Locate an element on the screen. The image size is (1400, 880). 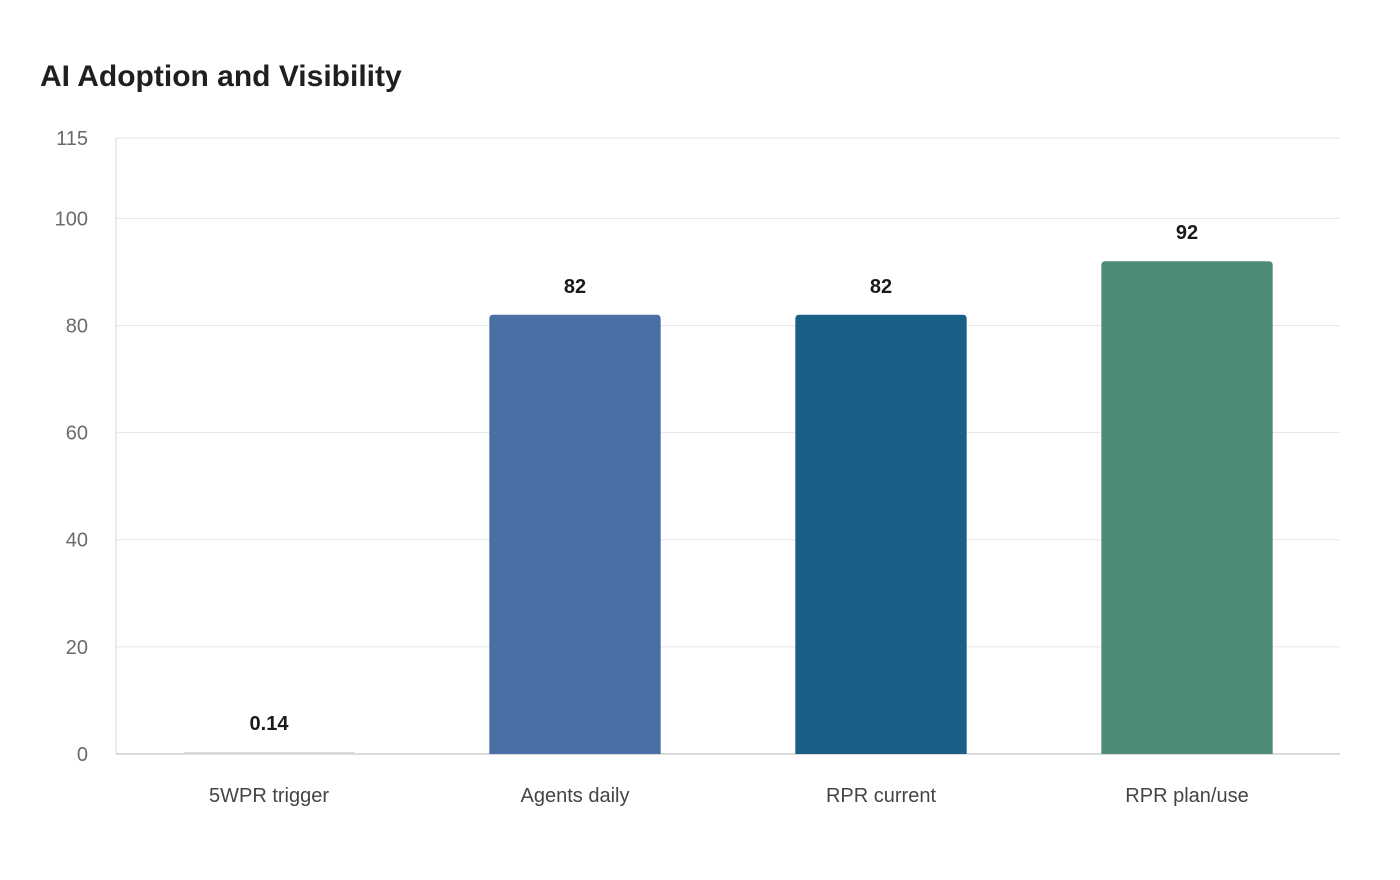
chart-title: AI Adoption and Visibility is located at coordinates (221, 76).